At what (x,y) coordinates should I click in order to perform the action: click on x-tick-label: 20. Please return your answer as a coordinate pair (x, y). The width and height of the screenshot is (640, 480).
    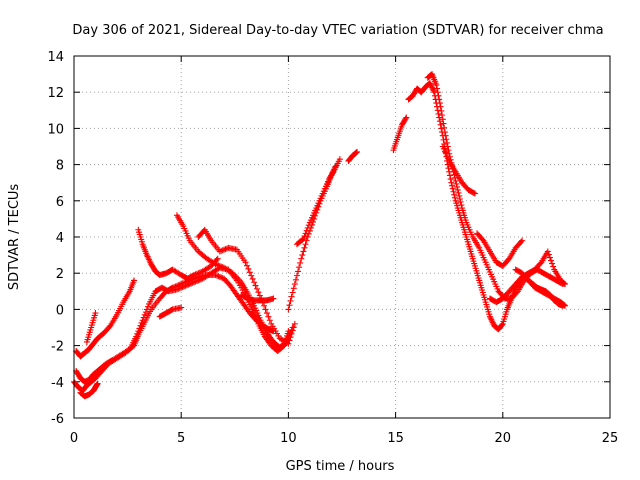
    Looking at the image, I should click on (503, 438).